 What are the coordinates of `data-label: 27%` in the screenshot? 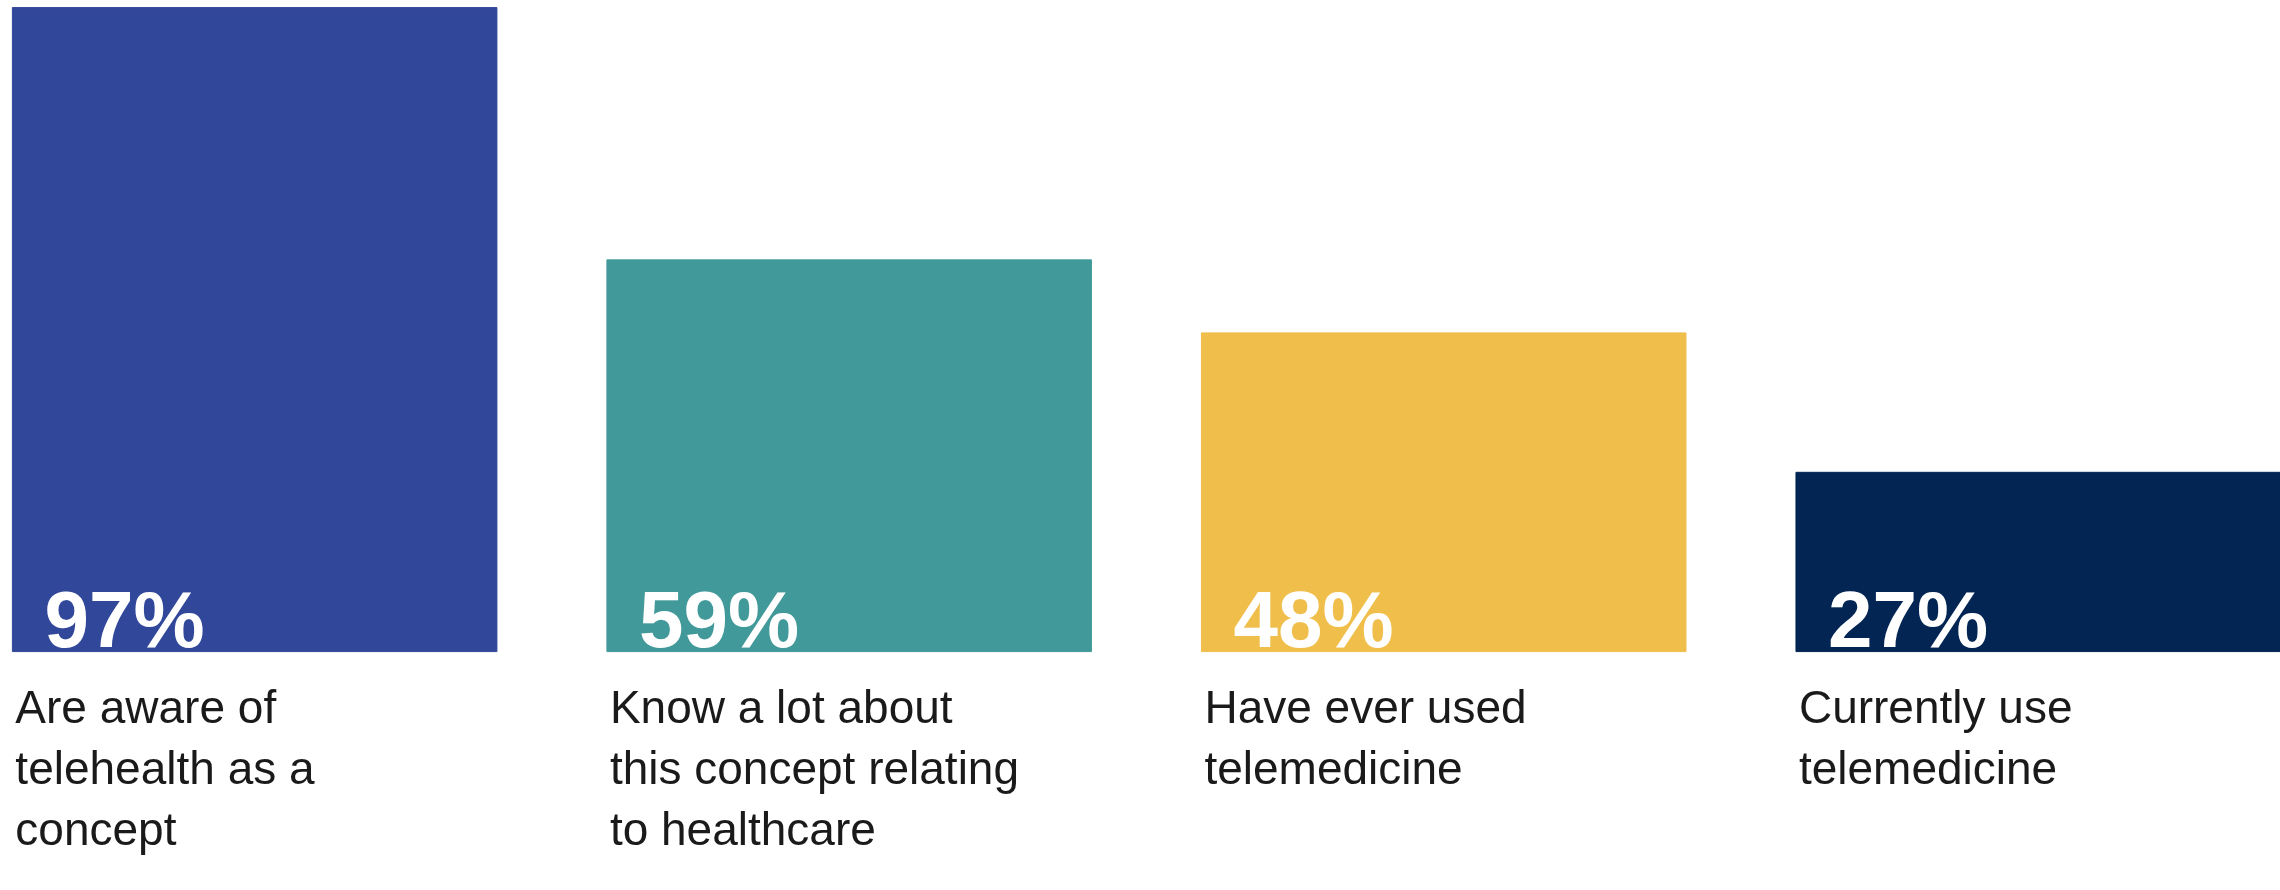 It's located at (1908, 619).